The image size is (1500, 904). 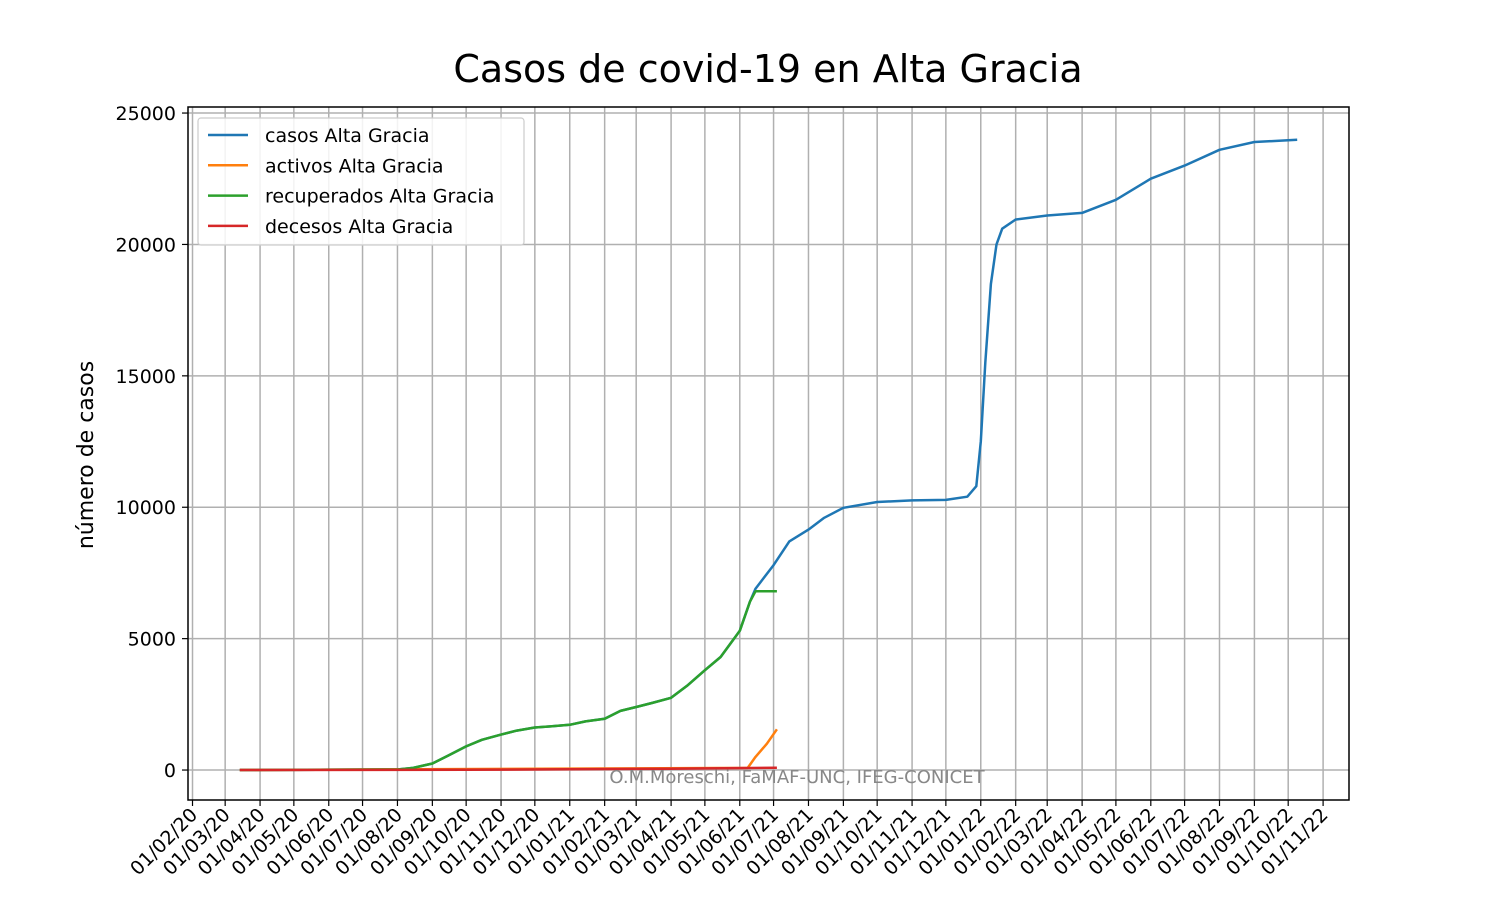 I want to click on legend-label: casos Alta Gracia, so click(x=347, y=136).